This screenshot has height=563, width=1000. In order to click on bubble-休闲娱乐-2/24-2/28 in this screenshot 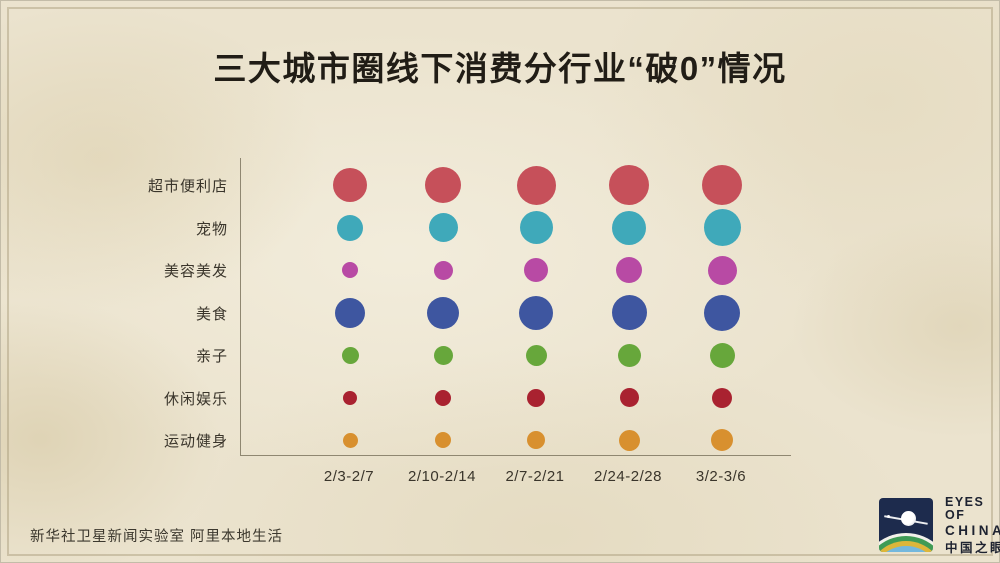, I will do `click(629, 397)`.